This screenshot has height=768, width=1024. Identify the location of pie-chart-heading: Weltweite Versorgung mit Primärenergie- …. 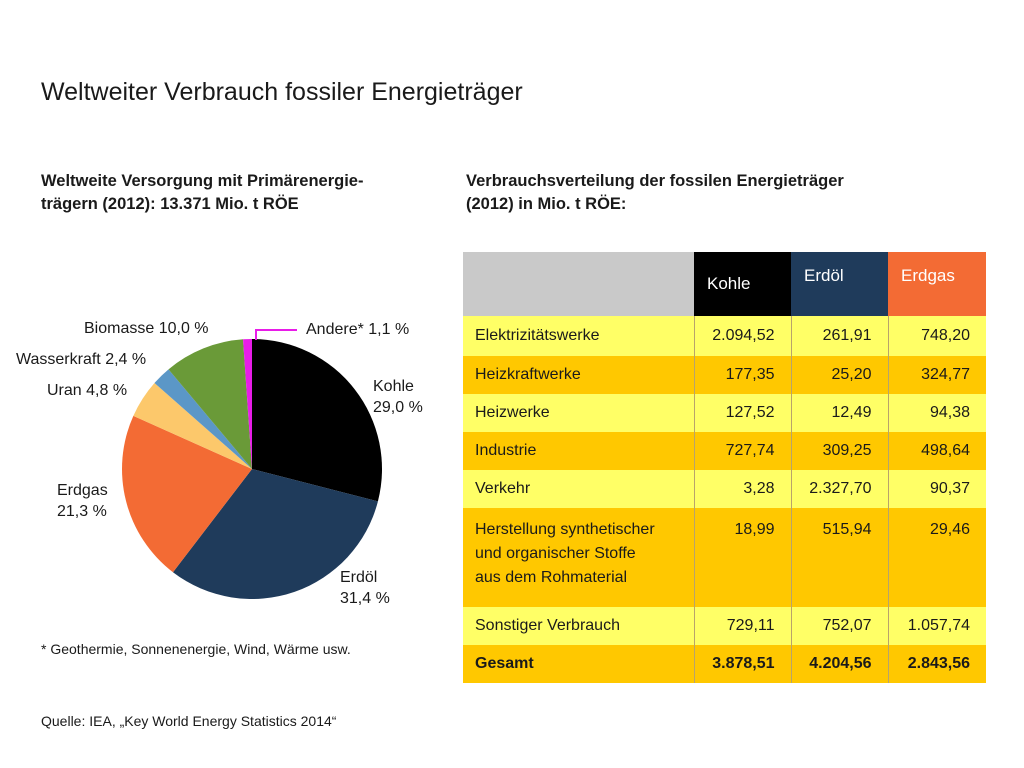
(231, 193).